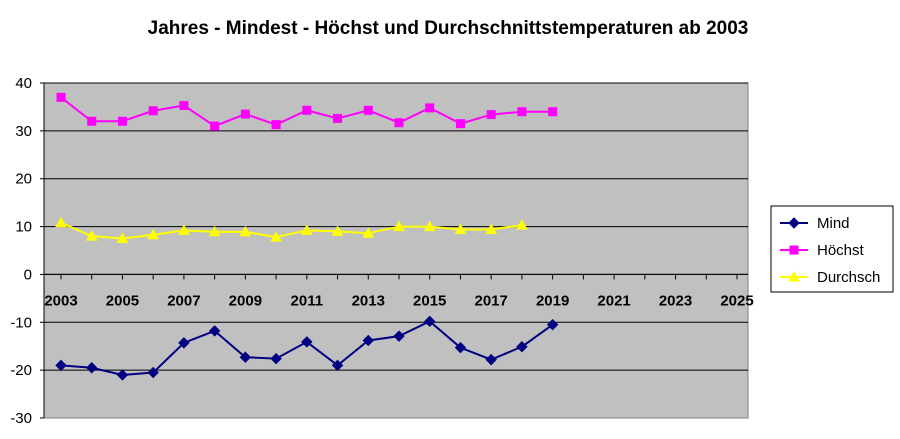 Image resolution: width=900 pixels, height=439 pixels. Describe the element at coordinates (291, 230) in the screenshot. I see `series-line-durchsch` at that location.